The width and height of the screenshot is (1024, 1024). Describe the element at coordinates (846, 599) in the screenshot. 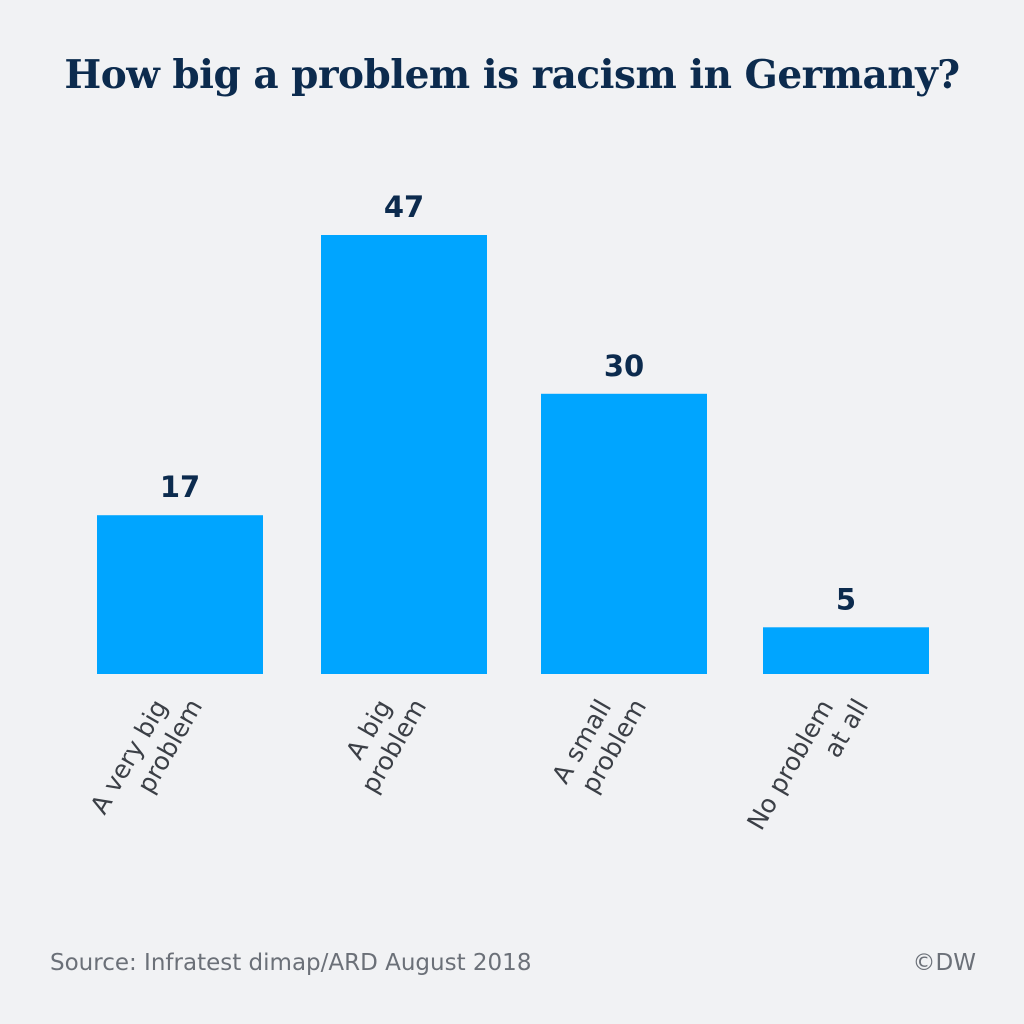

I see `data-label: 5` at that location.